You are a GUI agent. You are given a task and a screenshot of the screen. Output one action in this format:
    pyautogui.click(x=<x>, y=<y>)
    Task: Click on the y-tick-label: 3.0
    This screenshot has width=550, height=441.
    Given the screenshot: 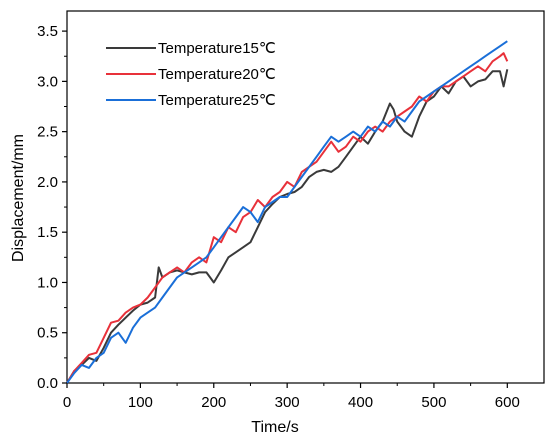 What is the action you would take?
    pyautogui.click(x=47, y=81)
    